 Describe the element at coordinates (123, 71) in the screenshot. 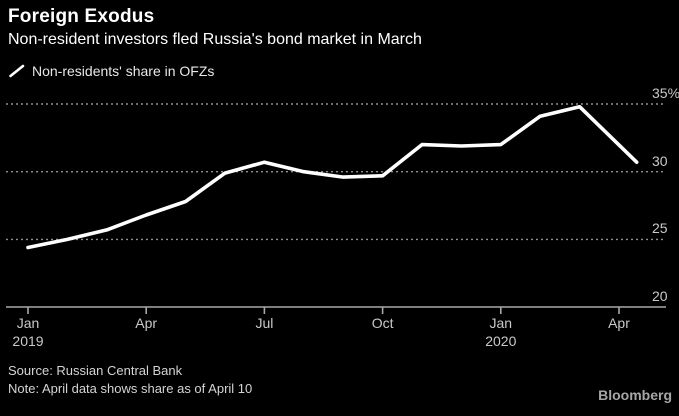

I see `legend-label: Non-residents' share in OFZs` at that location.